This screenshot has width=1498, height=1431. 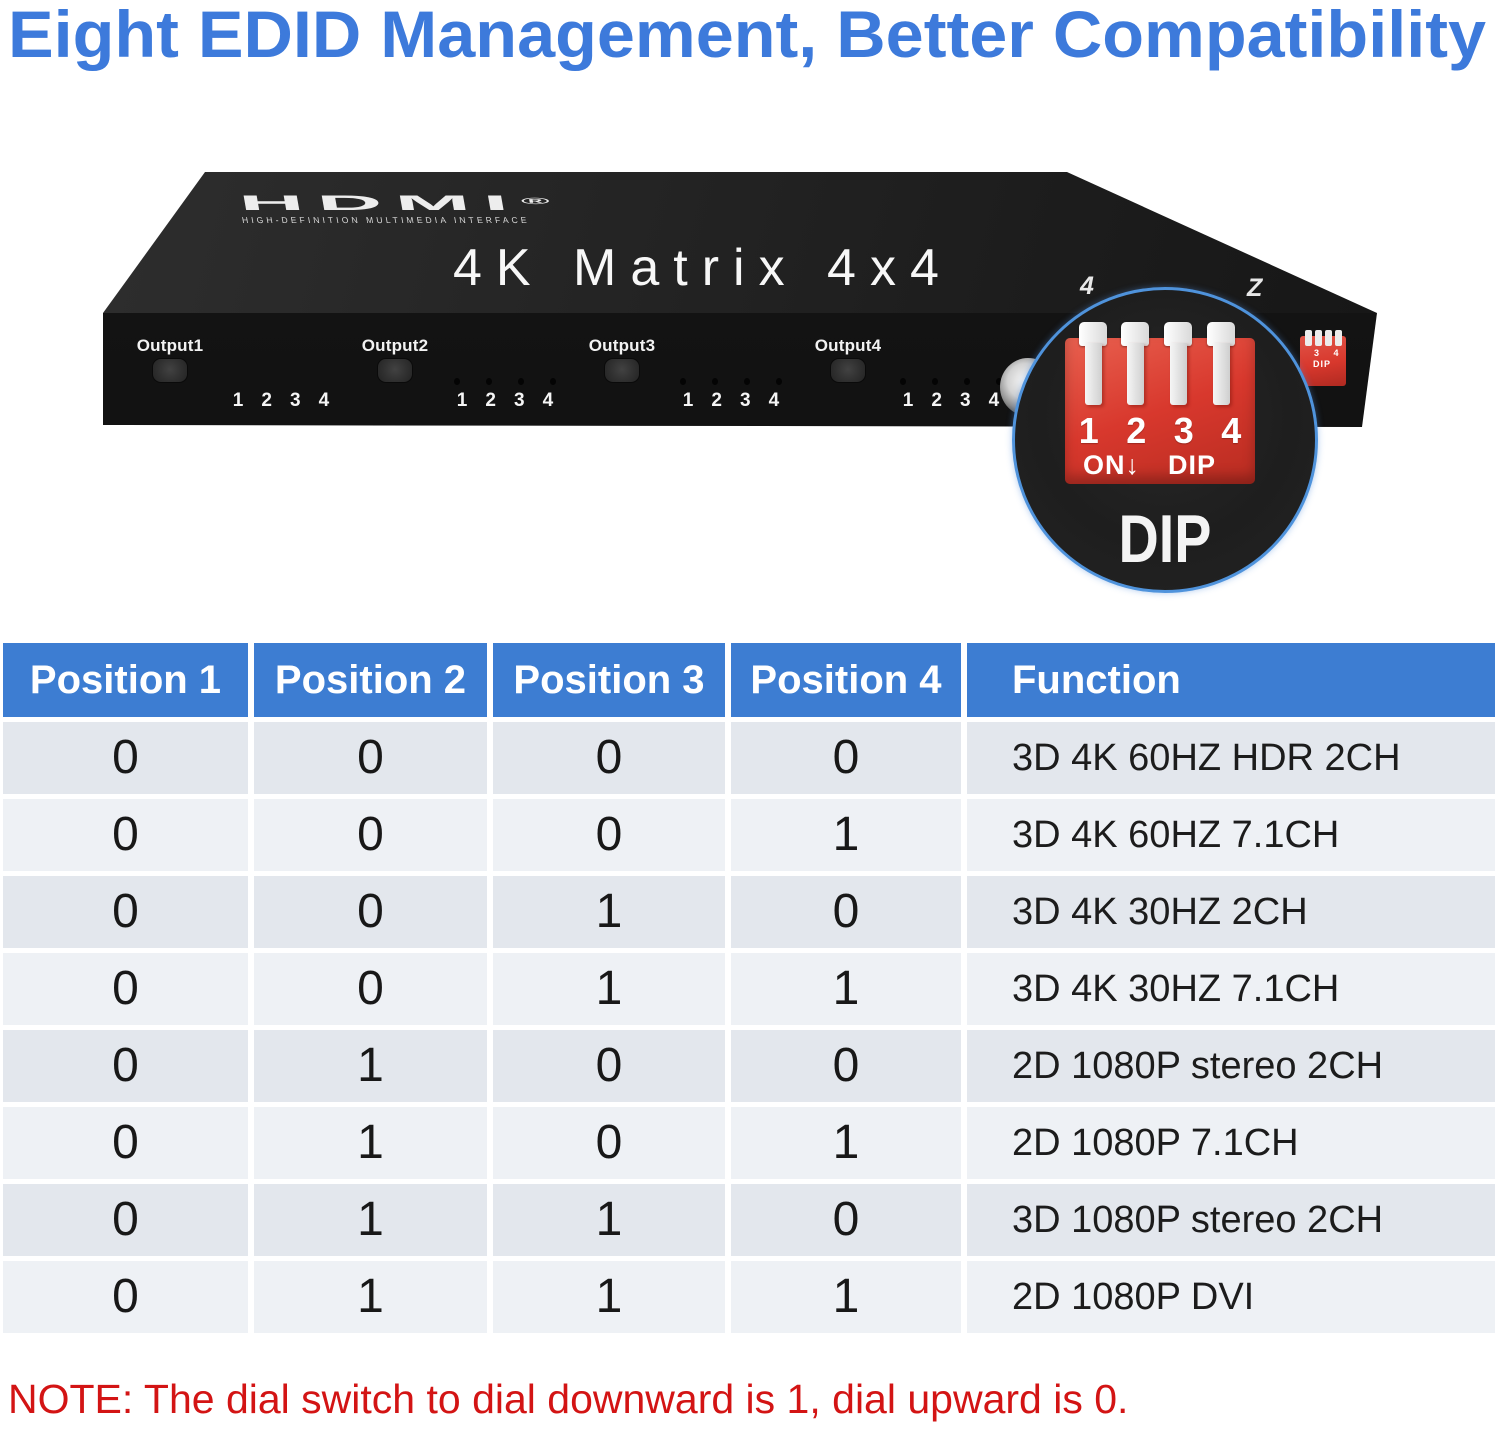 What do you see at coordinates (170, 345) in the screenshot?
I see `output-label: Output1` at bounding box center [170, 345].